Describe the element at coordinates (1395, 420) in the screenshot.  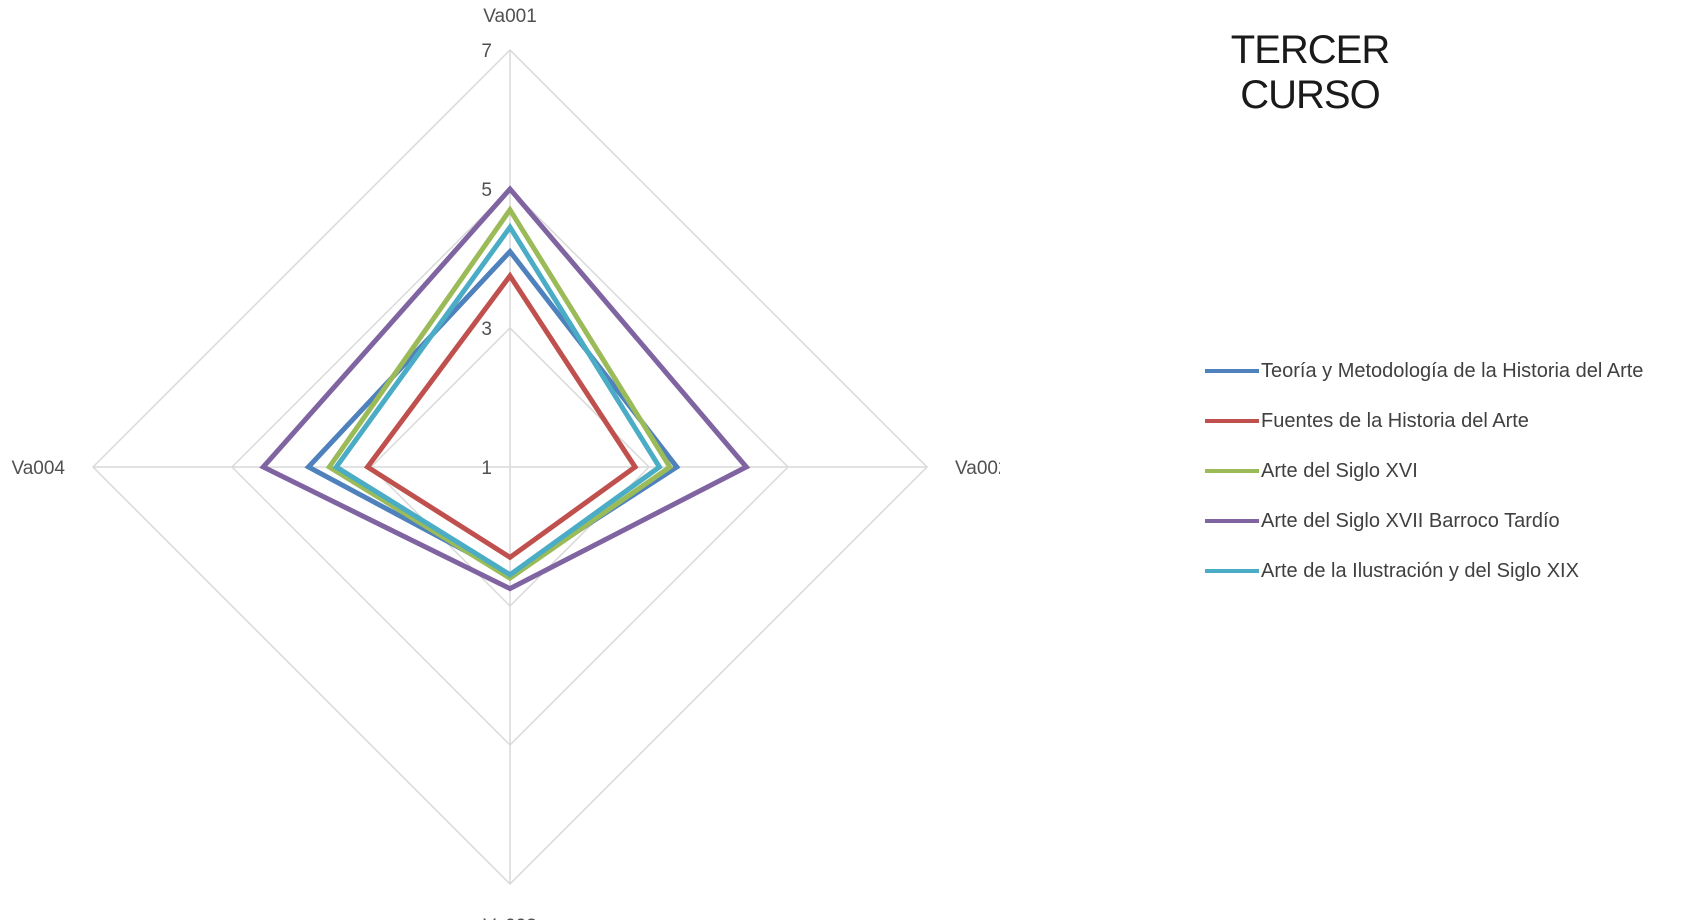
I see `legend-label: Fuentes de la Historia del Arte` at that location.